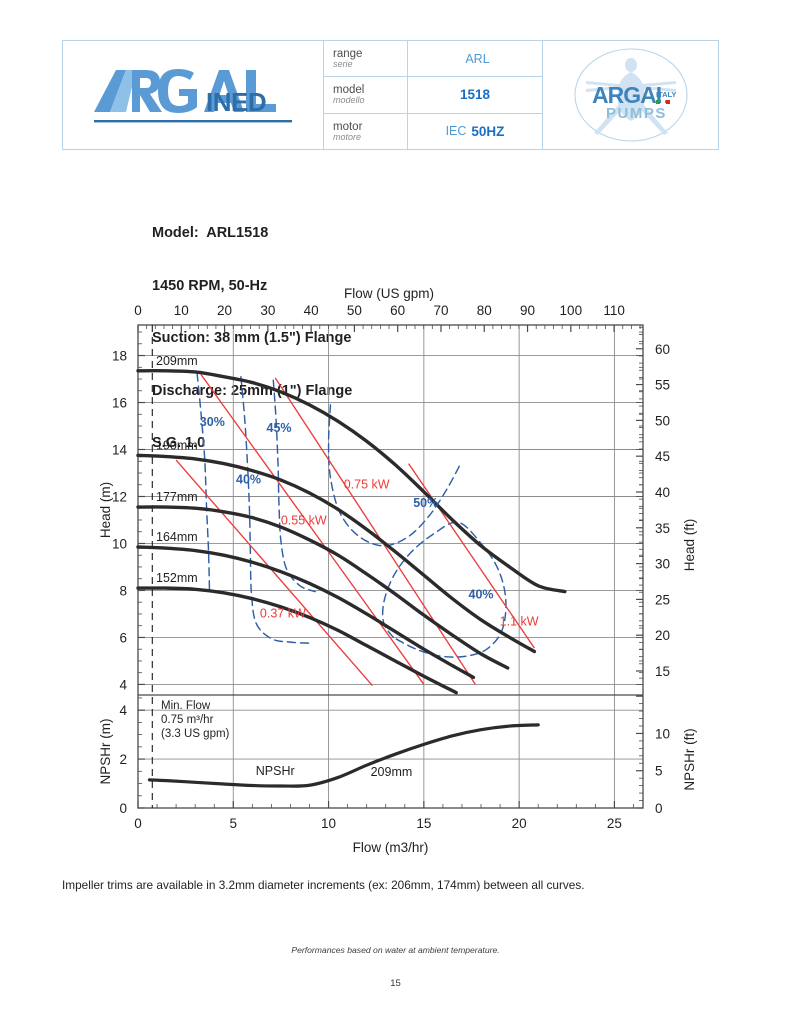 This screenshot has width=791, height=1029. What do you see at coordinates (210, 285) in the screenshot?
I see `spec-line-rpm: 1450 RPM, 50-Hz` at bounding box center [210, 285].